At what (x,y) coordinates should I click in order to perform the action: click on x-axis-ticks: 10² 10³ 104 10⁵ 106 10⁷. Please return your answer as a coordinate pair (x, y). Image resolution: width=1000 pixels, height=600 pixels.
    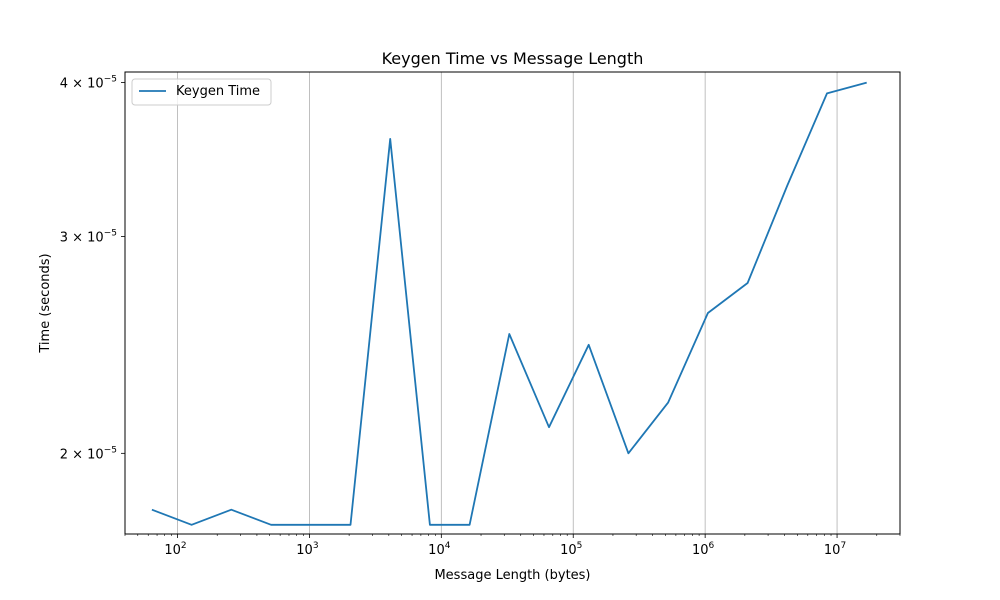
    Looking at the image, I should click on (505, 546).